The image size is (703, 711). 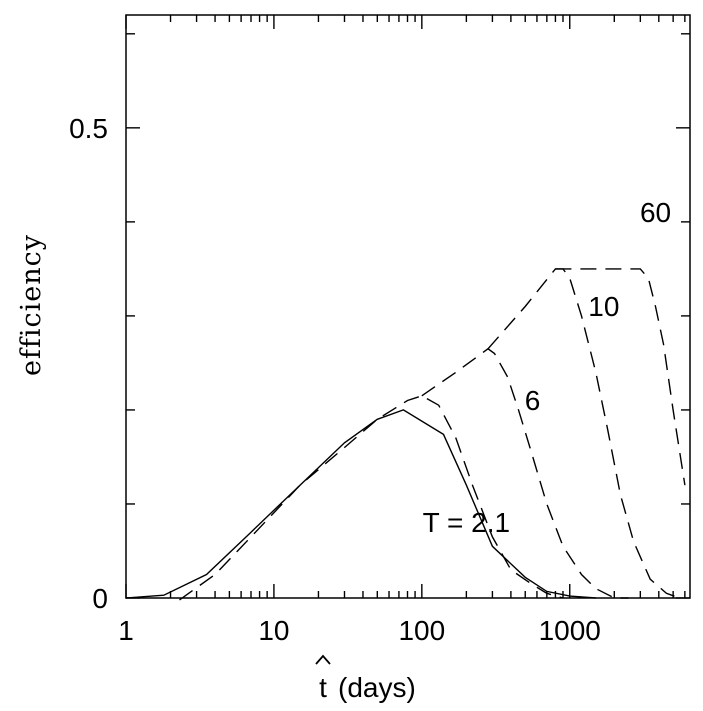 What do you see at coordinates (100, 598) in the screenshot?
I see `y-tick-label: 0` at bounding box center [100, 598].